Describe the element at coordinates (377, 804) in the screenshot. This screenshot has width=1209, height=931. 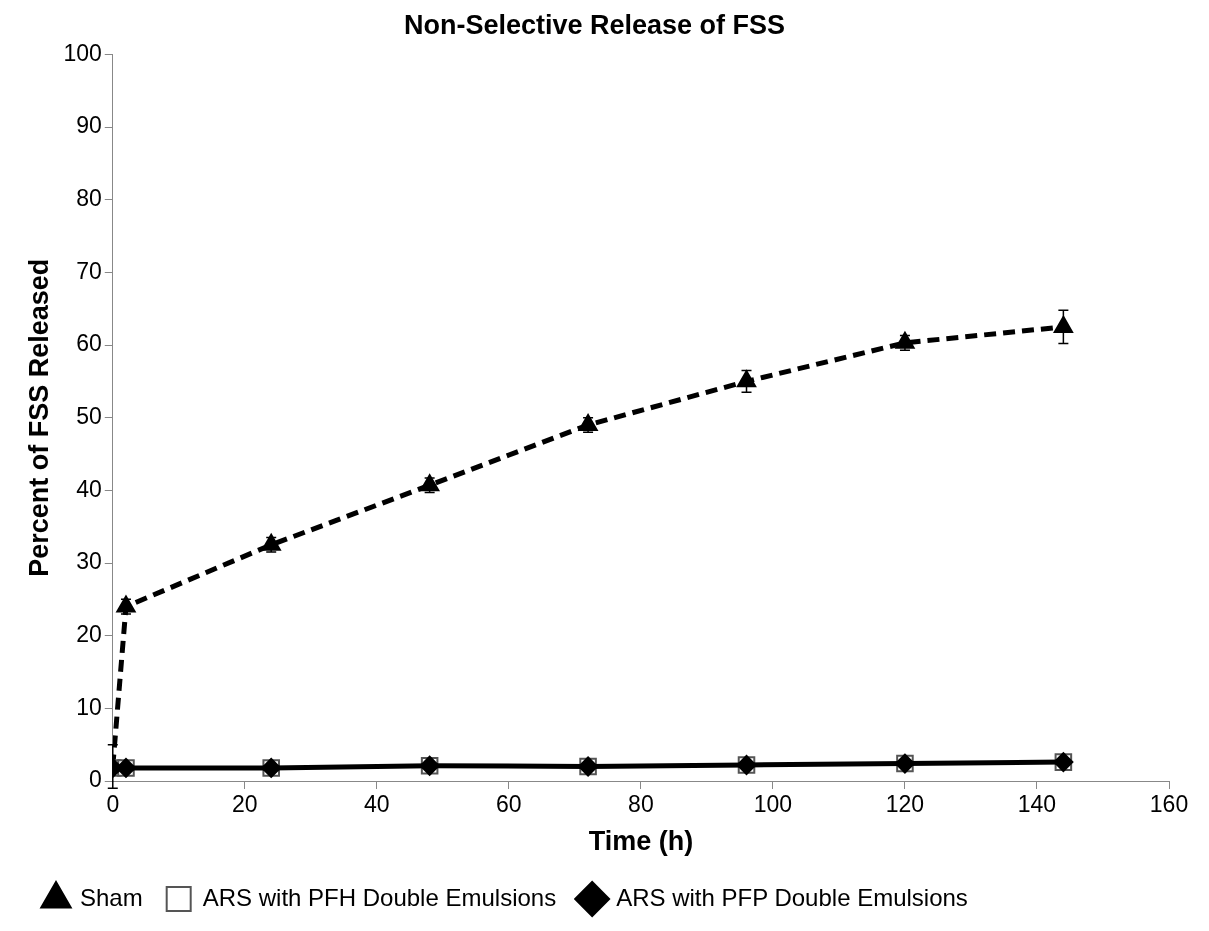
I see `x-tick-label: 40` at that location.